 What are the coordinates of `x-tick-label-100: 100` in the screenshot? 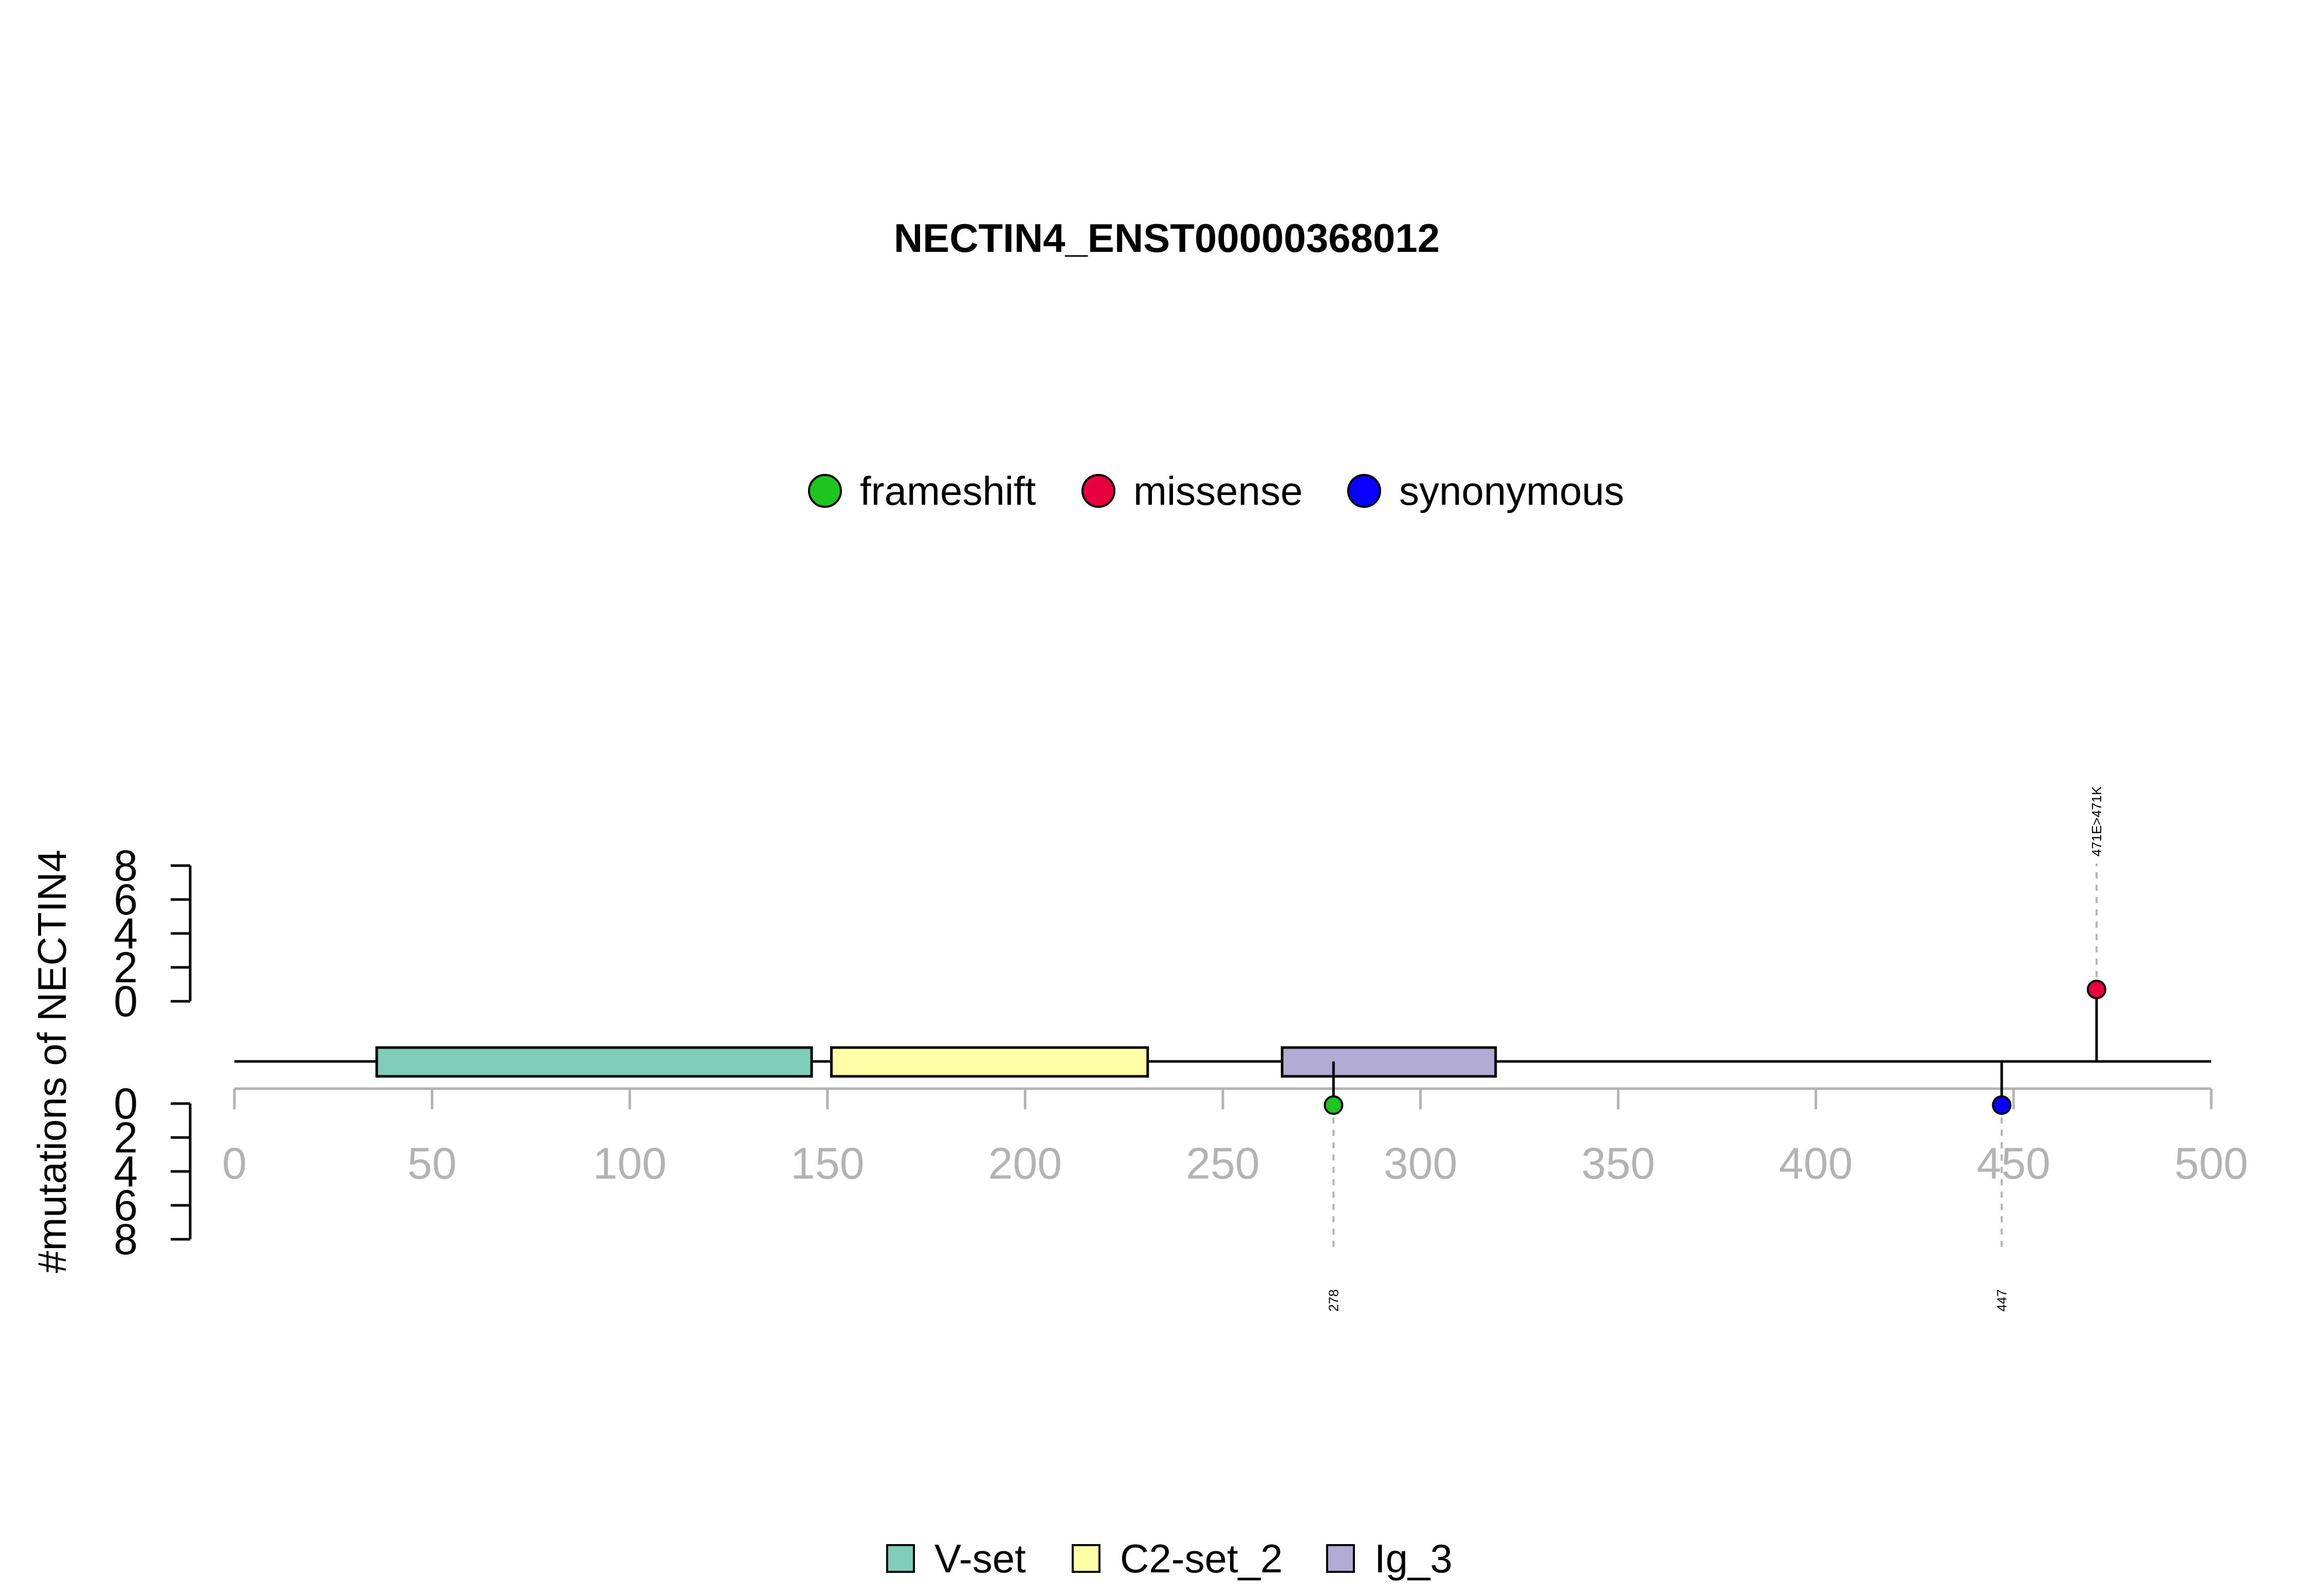 It's located at (630, 1164).